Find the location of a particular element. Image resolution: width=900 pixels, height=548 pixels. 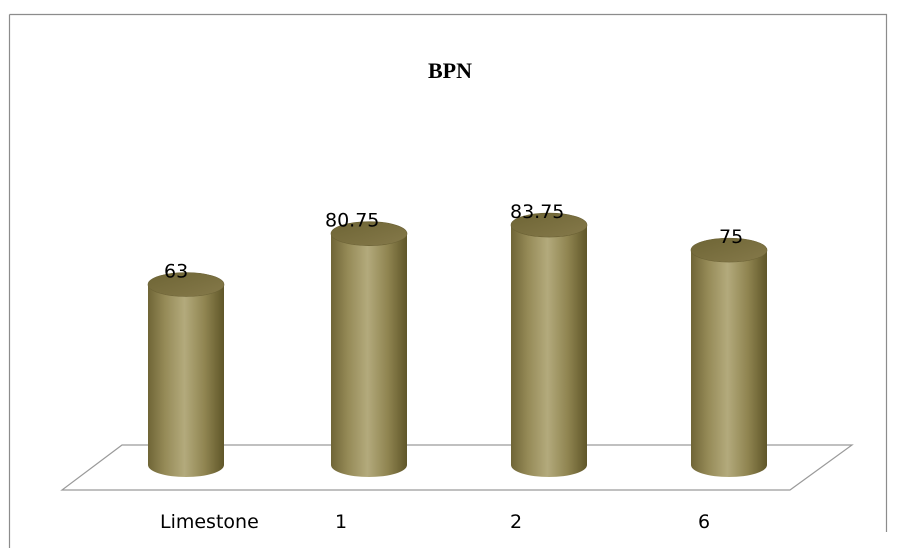

value-label-1: 80.75 is located at coordinates (352, 221).